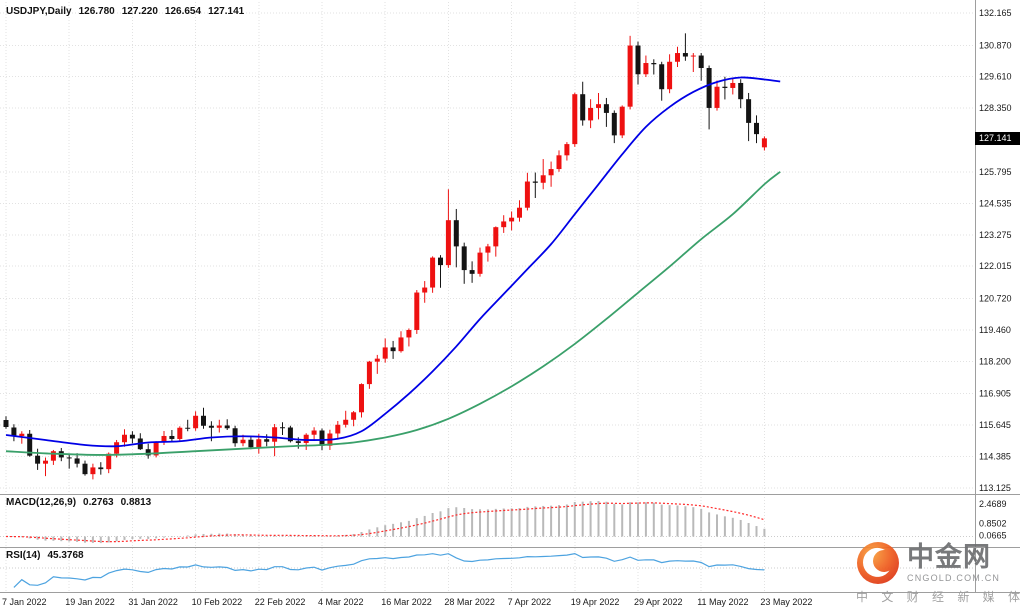  Describe the element at coordinates (995, 77) in the screenshot. I see `price-axis-label: 129.610` at that location.